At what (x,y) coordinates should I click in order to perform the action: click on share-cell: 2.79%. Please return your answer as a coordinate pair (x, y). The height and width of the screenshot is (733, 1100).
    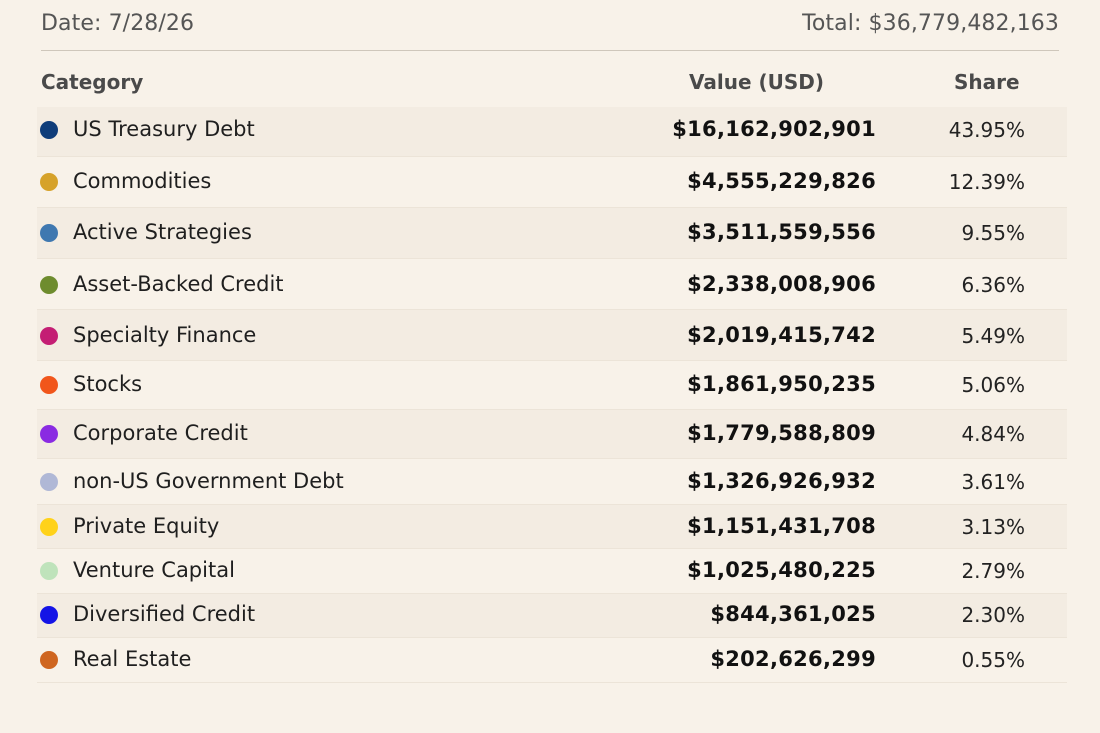
    Looking at the image, I should click on (993, 571).